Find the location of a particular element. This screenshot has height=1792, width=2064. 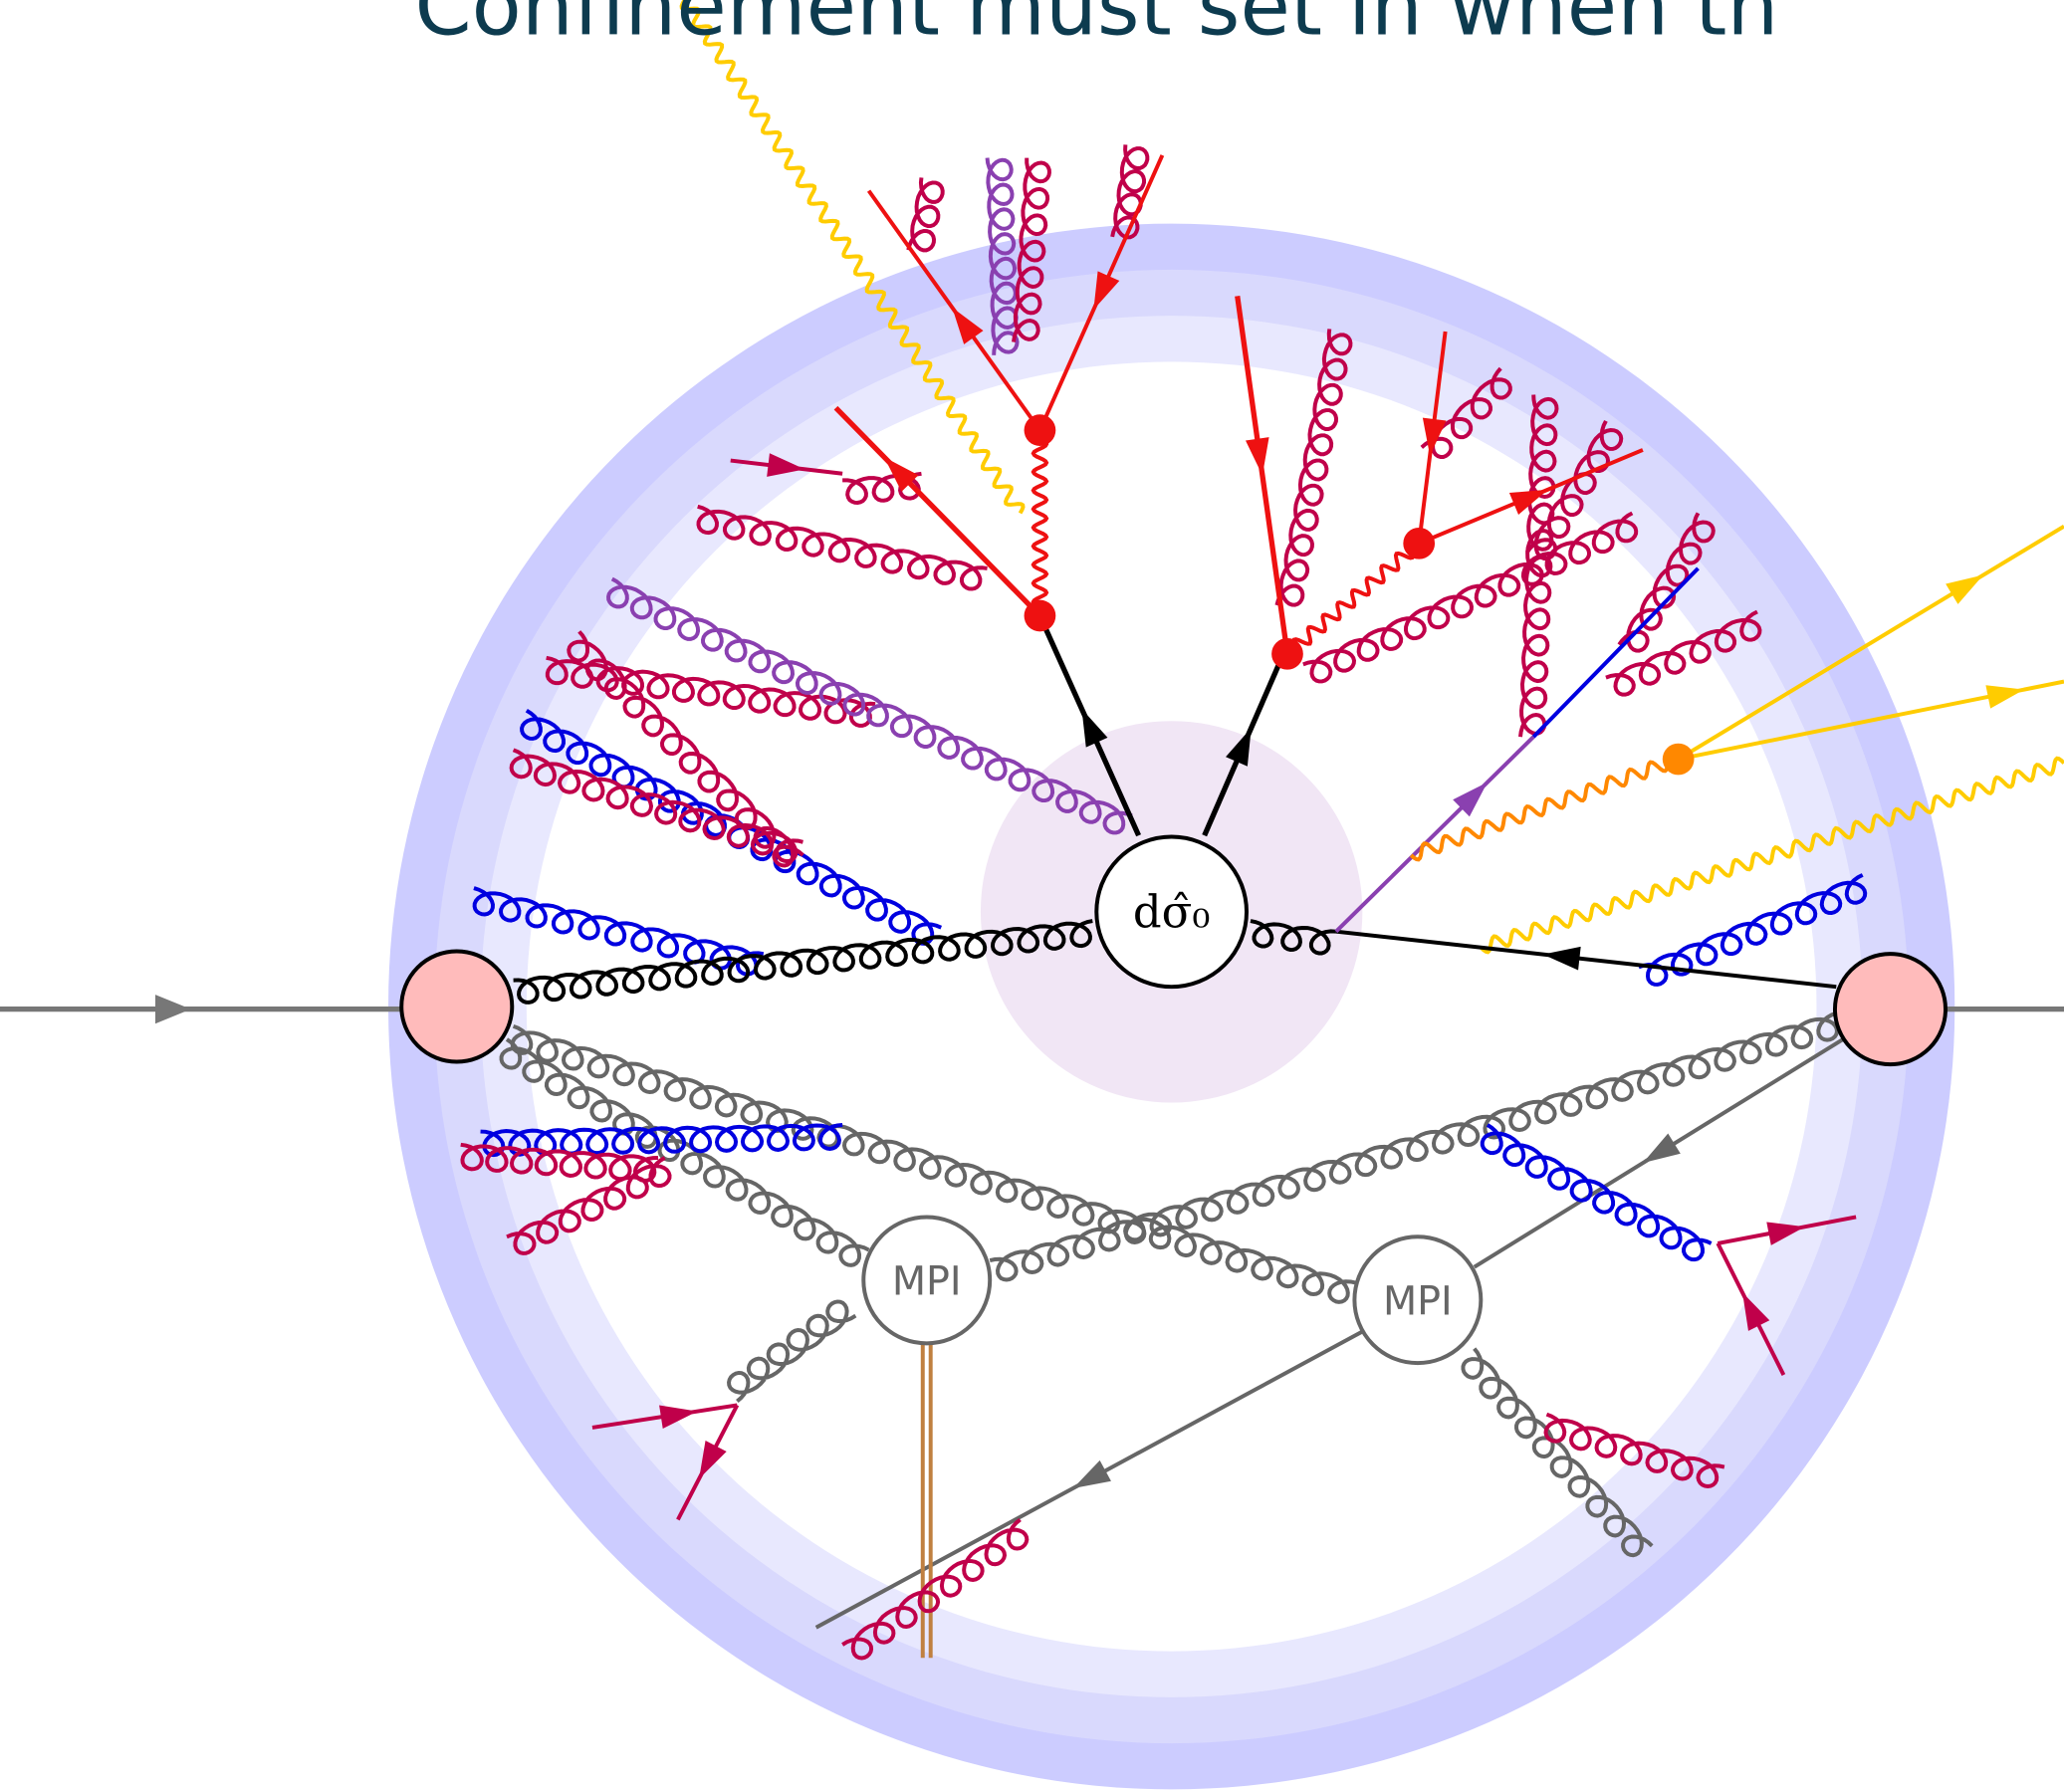

hard-label: dσ̂₀ is located at coordinates (1171, 912).